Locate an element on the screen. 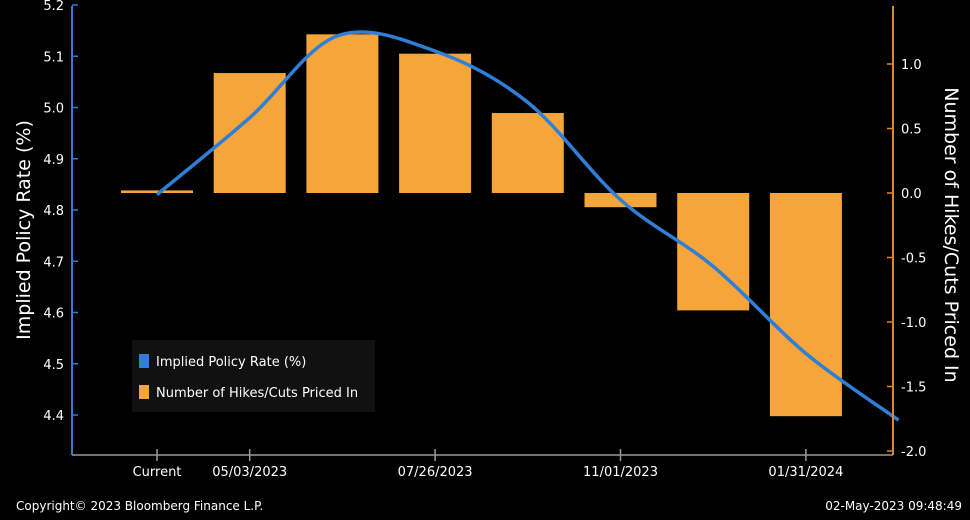 This screenshot has height=520, width=970. timestamp-text: 02-May-2023 09:48:49 is located at coordinates (893, 506).